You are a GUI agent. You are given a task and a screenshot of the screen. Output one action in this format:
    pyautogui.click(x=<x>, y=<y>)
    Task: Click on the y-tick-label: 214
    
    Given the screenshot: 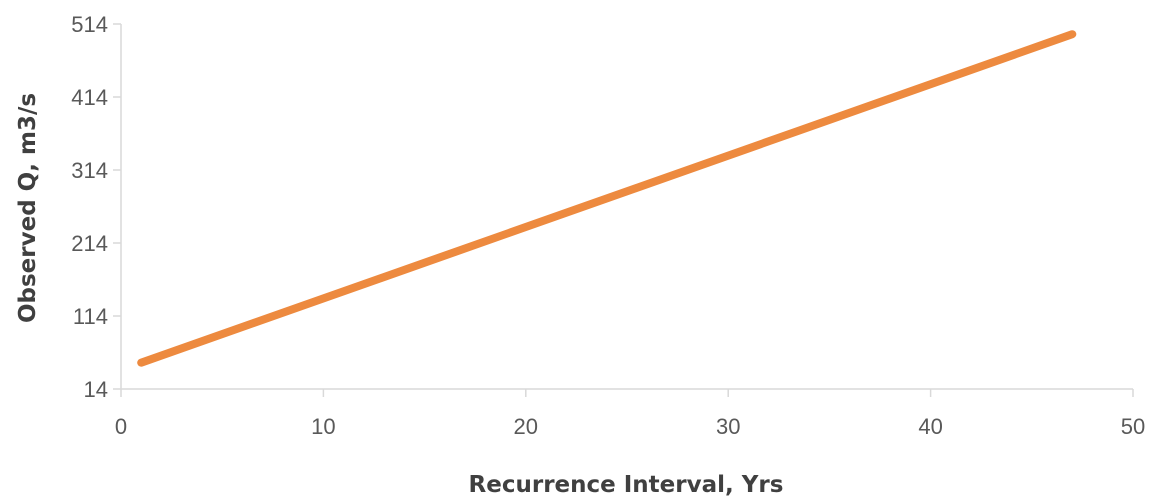 What is the action you would take?
    pyautogui.click(x=89, y=243)
    